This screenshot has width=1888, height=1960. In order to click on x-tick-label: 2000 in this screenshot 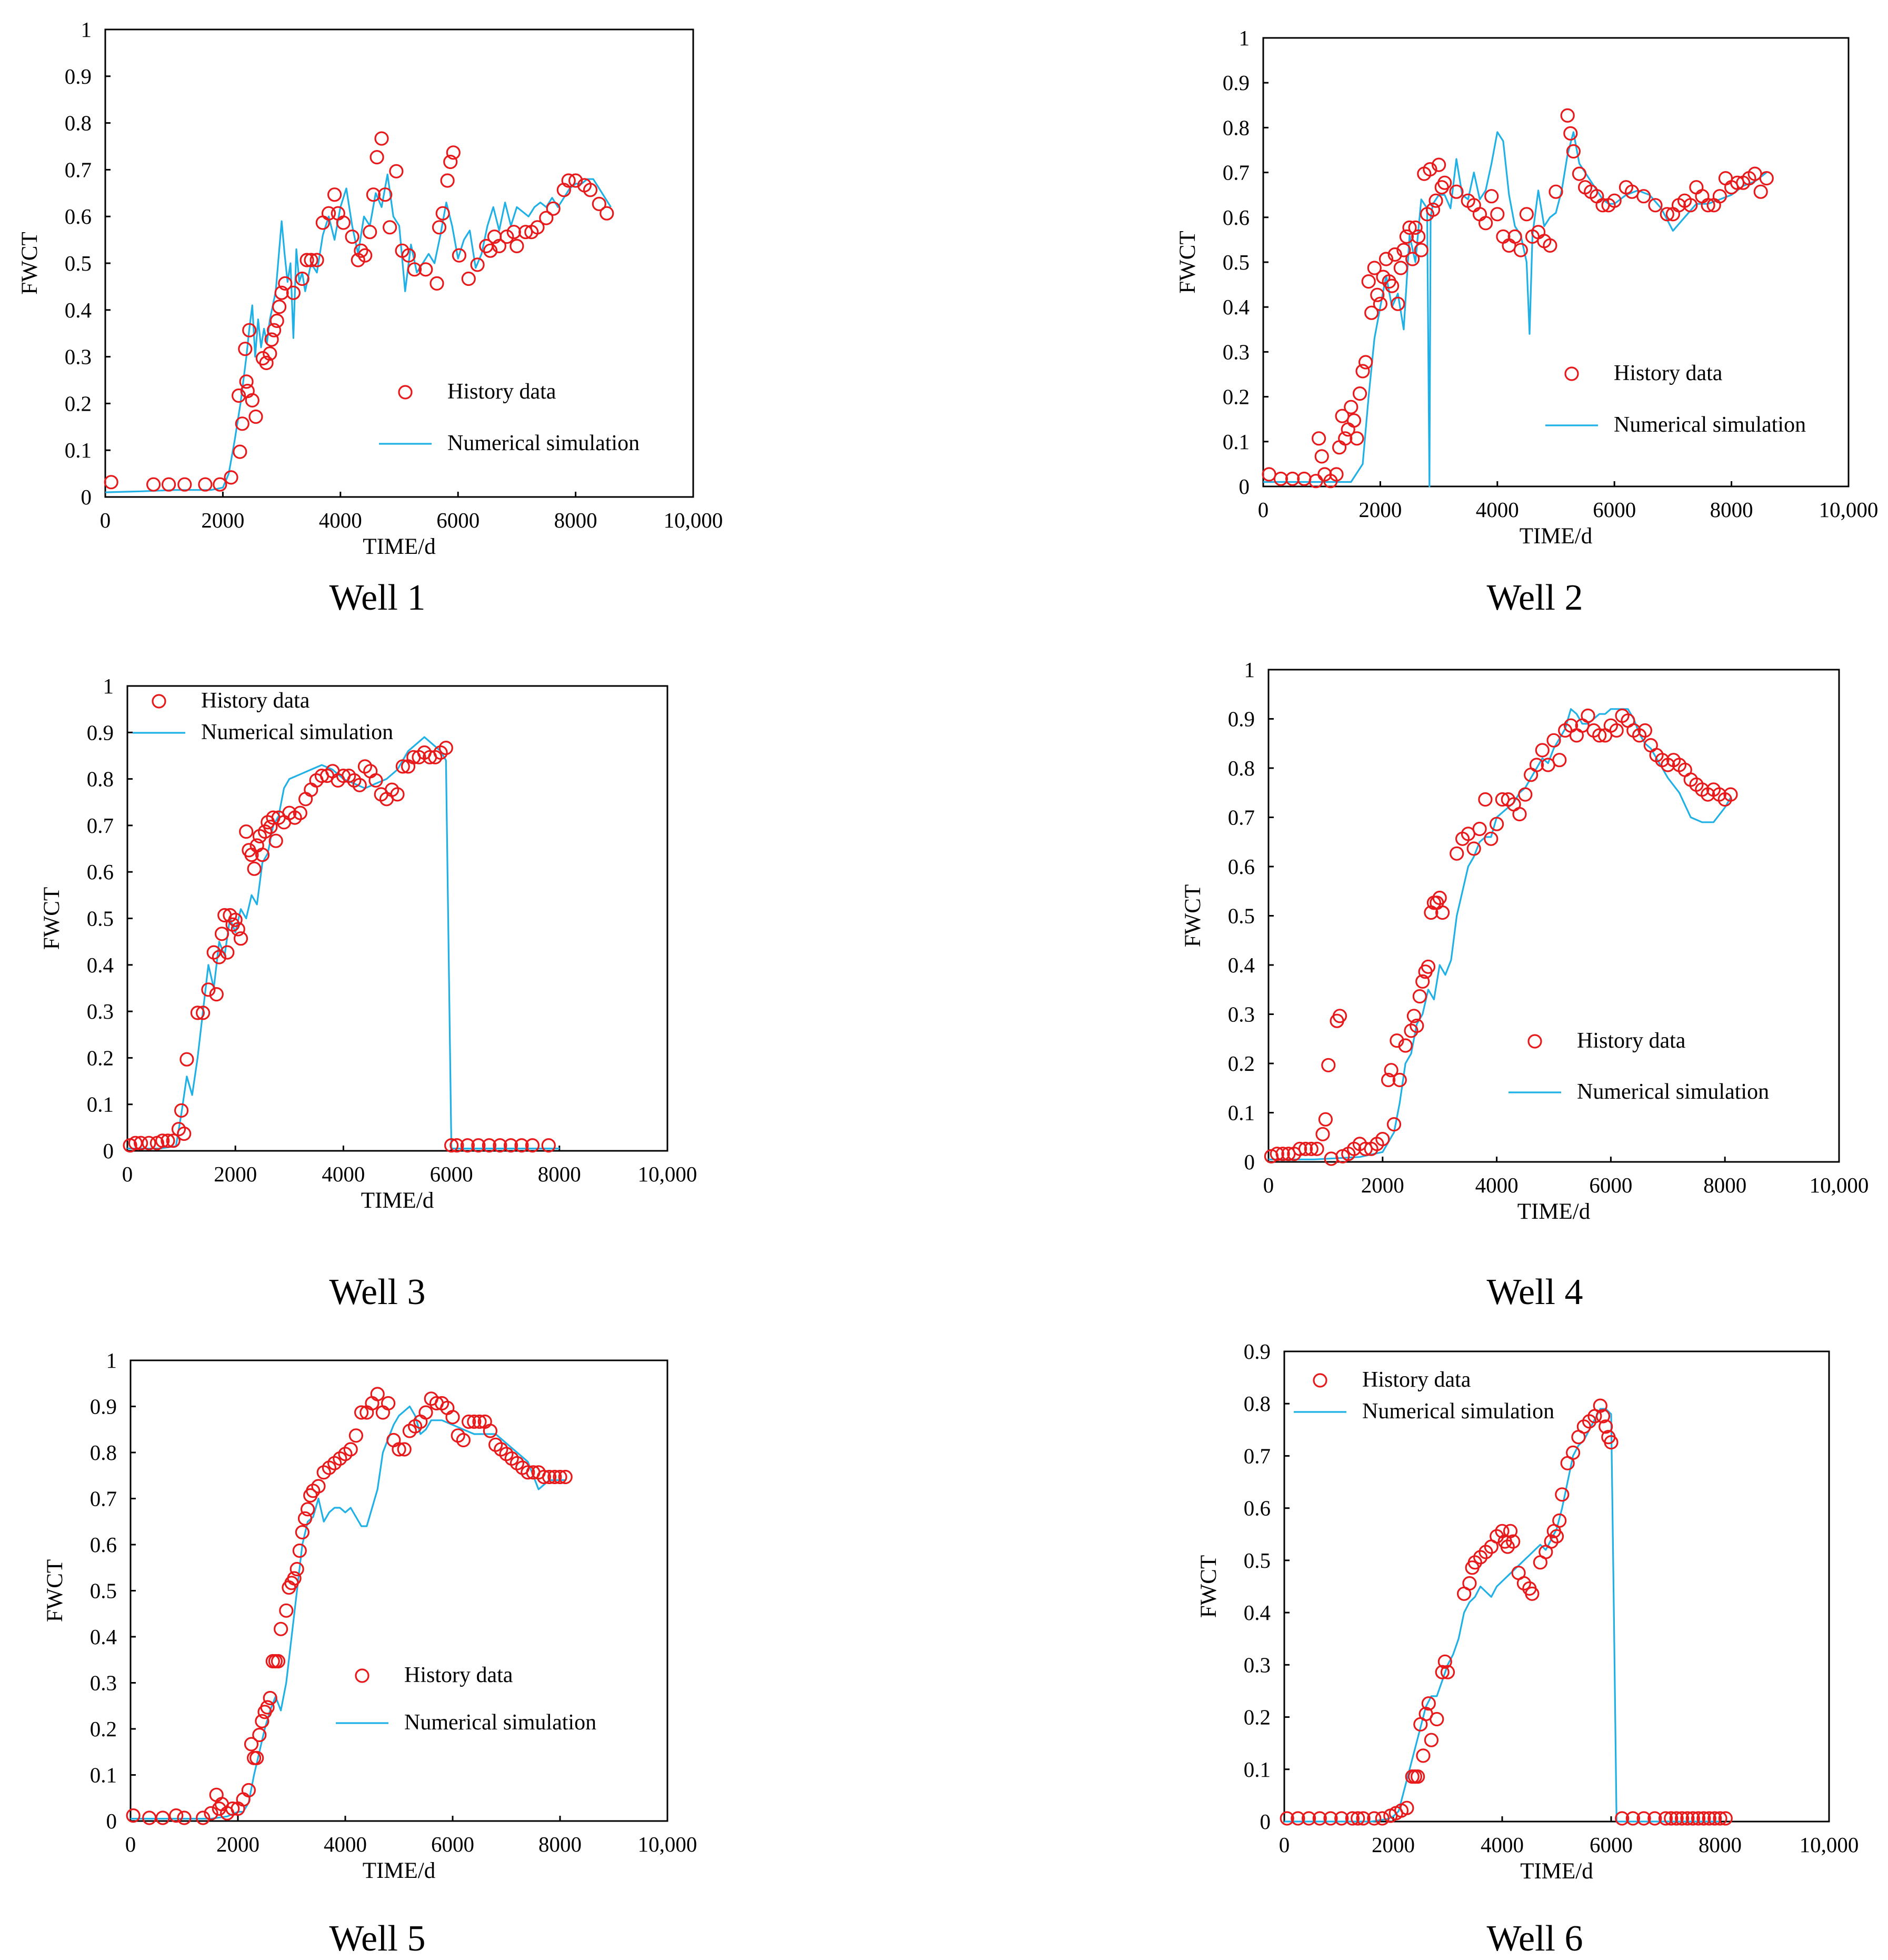, I will do `click(1382, 1185)`.